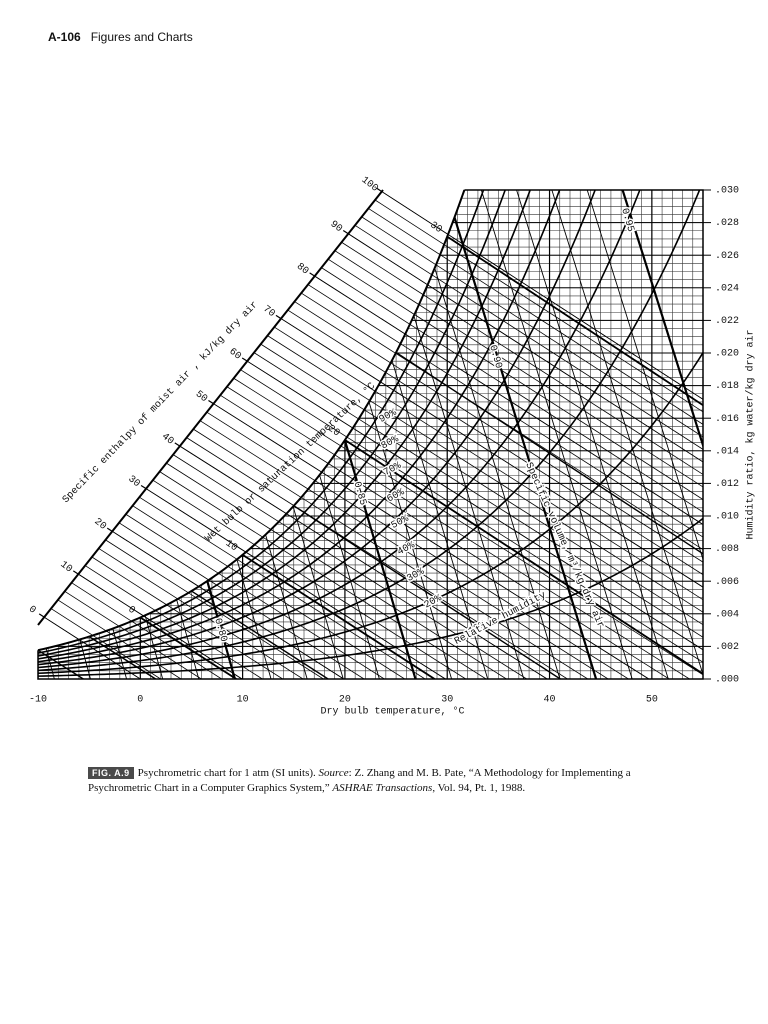 This screenshot has height=1024, width=768. I want to click on relative-humidity-curve, so click(370, 597).